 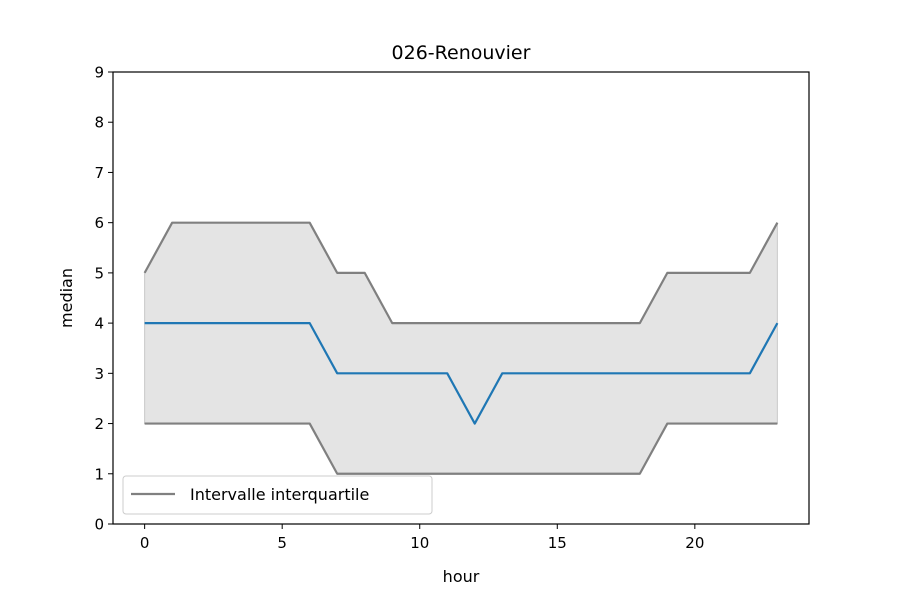 What do you see at coordinates (99, 223) in the screenshot?
I see `y-tick-label: 6` at bounding box center [99, 223].